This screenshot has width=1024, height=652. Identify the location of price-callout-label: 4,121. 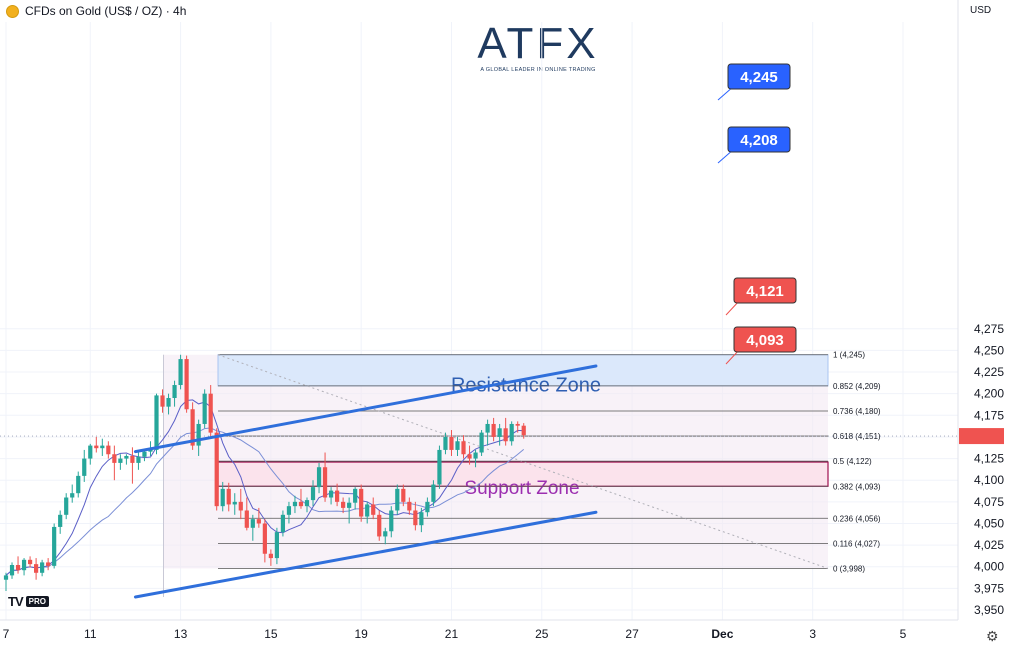
(765, 291).